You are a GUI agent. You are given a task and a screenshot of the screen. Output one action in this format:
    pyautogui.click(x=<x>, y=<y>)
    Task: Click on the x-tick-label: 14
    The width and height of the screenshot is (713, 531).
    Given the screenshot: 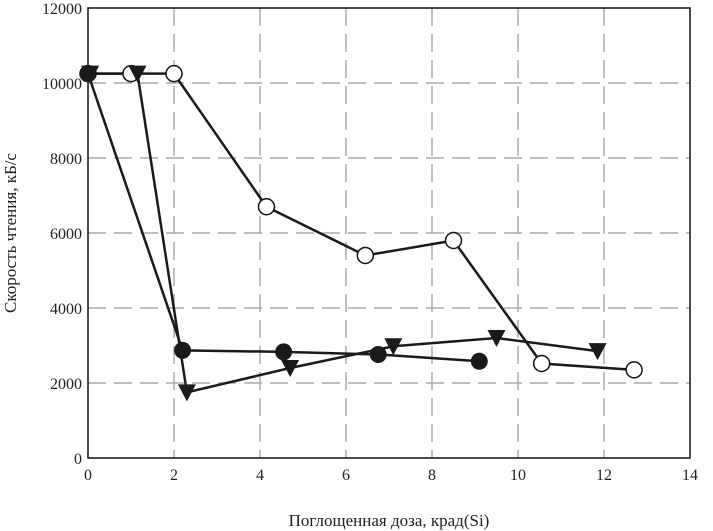 What is the action you would take?
    pyautogui.click(x=690, y=475)
    